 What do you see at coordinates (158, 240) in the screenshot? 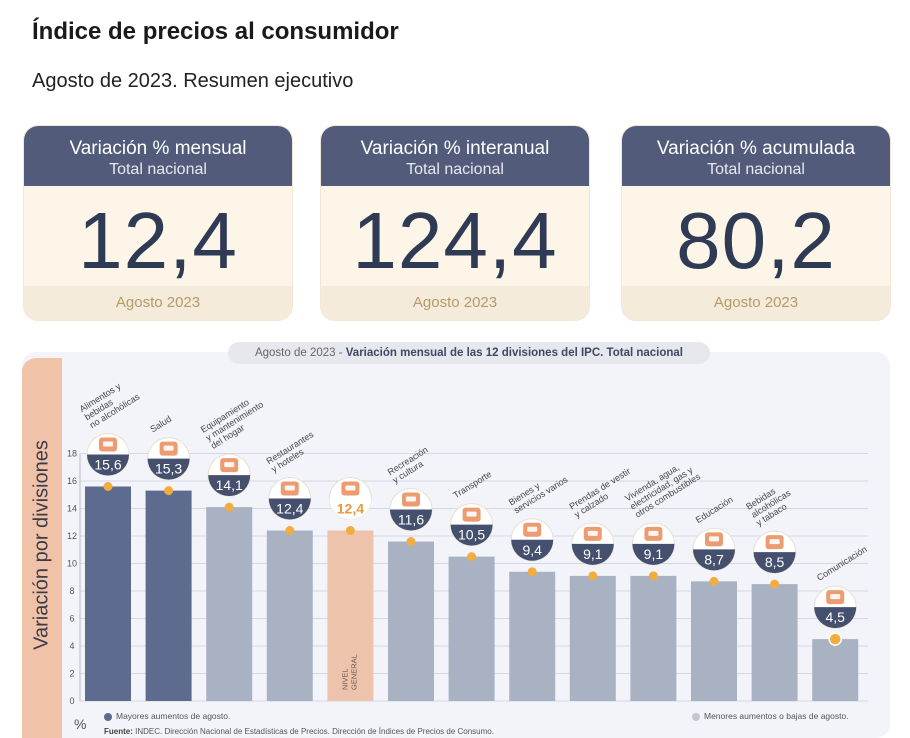
I see `card-value: 12,4` at bounding box center [158, 240].